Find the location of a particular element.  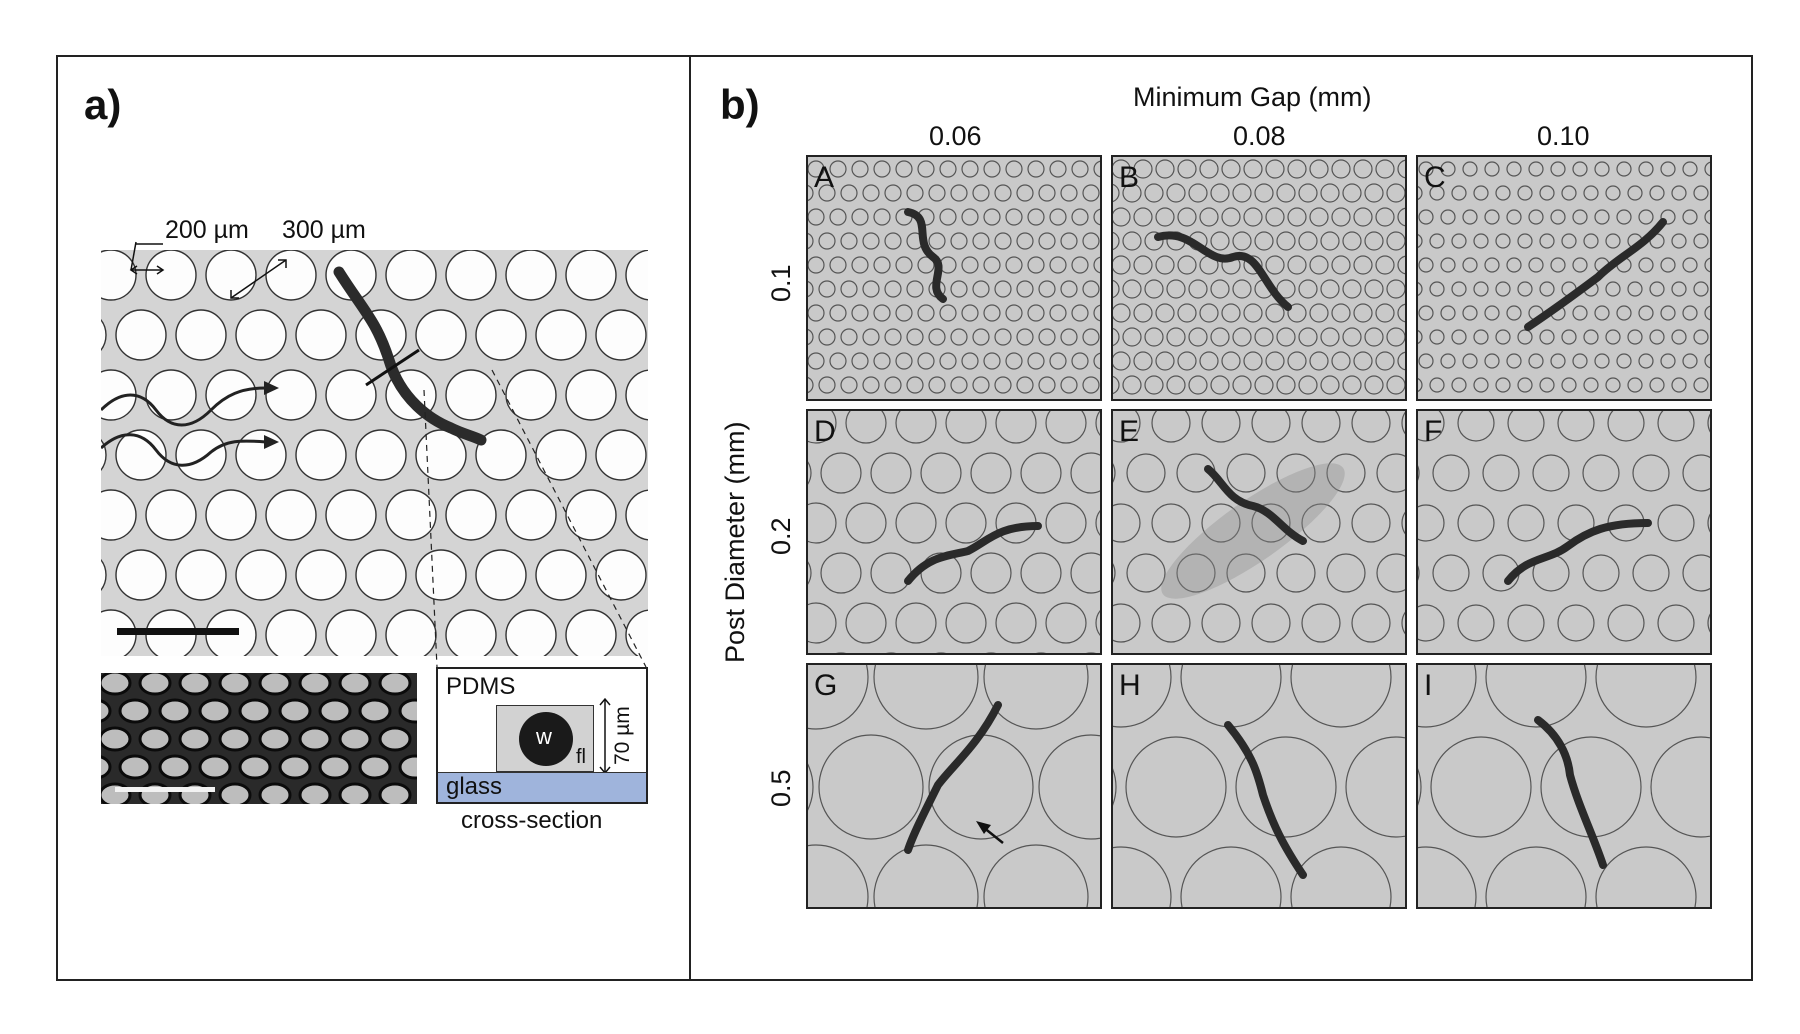

sem-image is located at coordinates (259, 738).